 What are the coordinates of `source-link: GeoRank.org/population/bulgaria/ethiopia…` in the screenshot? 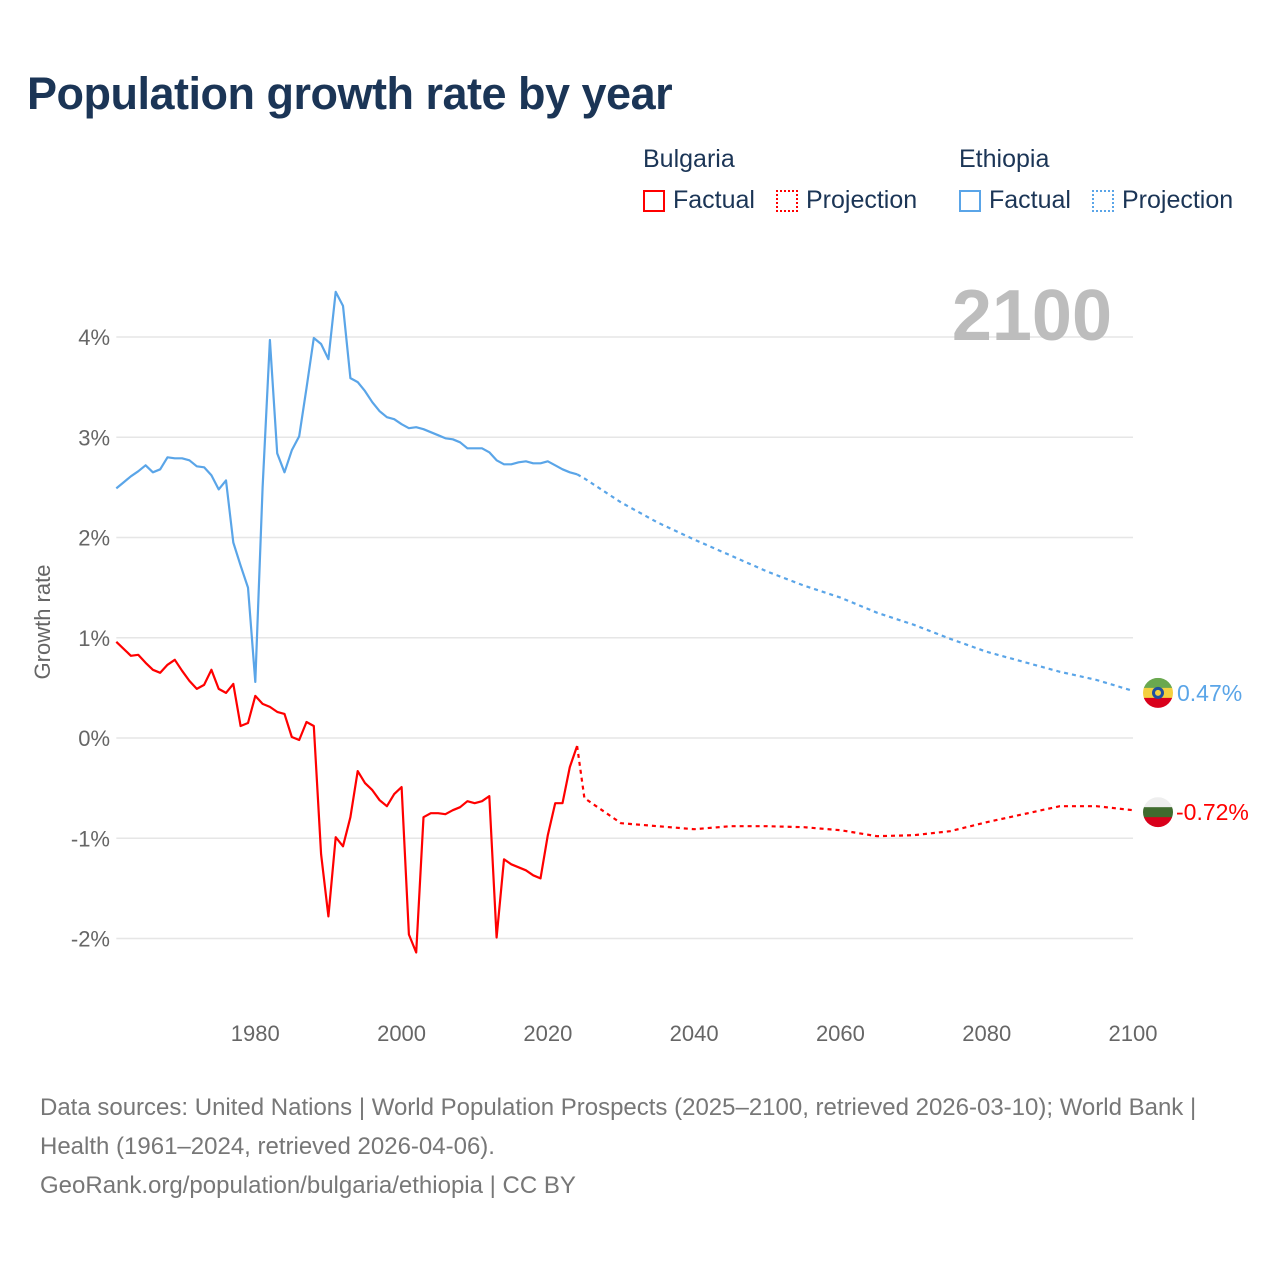 It's located at (308, 1185).